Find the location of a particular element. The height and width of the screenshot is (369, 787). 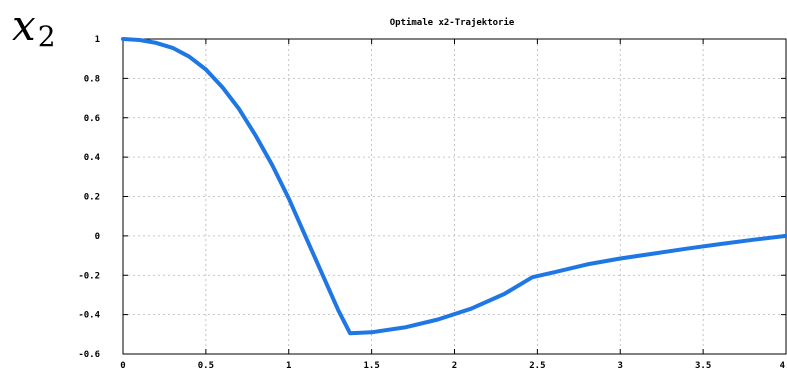

x-tick-labels: 0 0.5 1 1.5 2 2.5 3 3.5 4 is located at coordinates (452, 365).